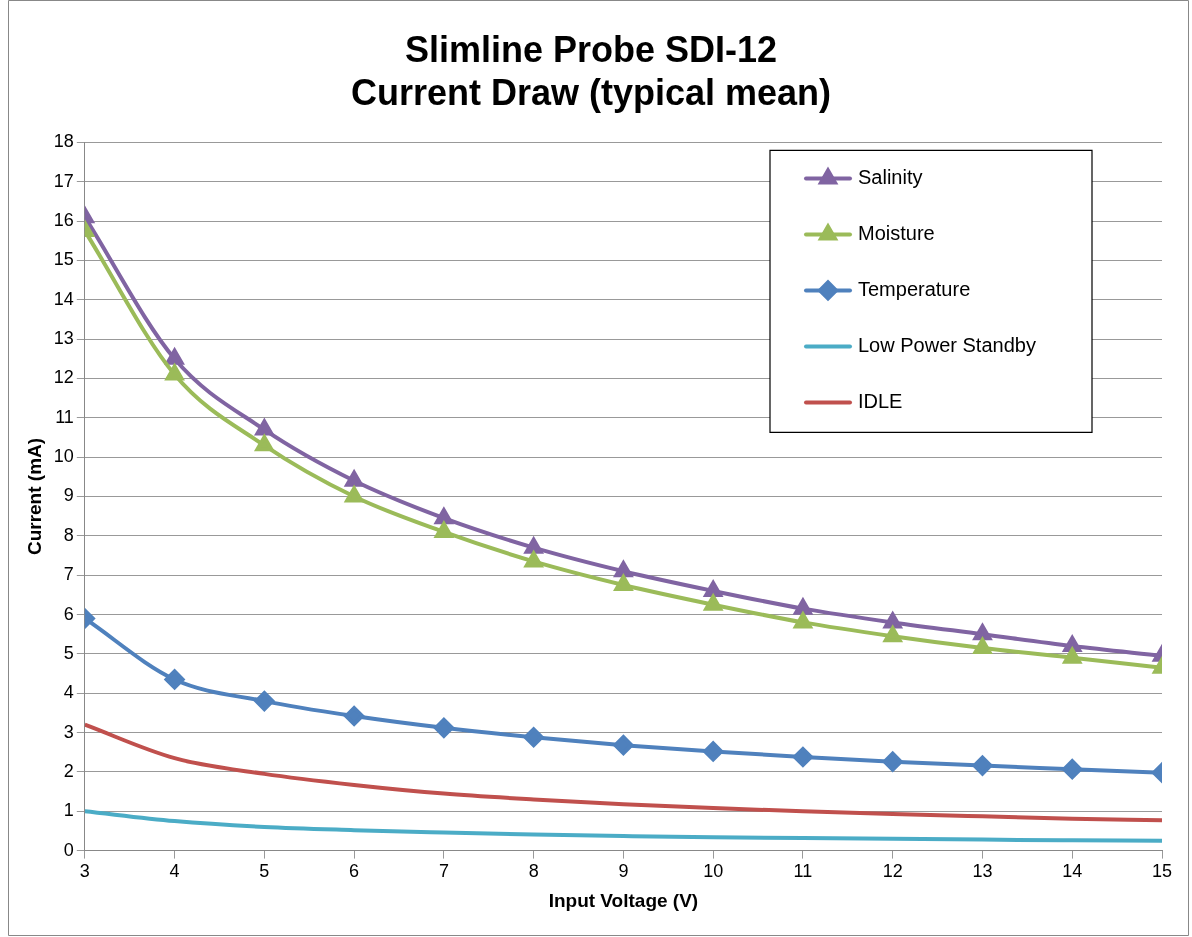 The image size is (1192, 937). Describe the element at coordinates (896, 232) in the screenshot. I see `legend-label: Moisture` at that location.